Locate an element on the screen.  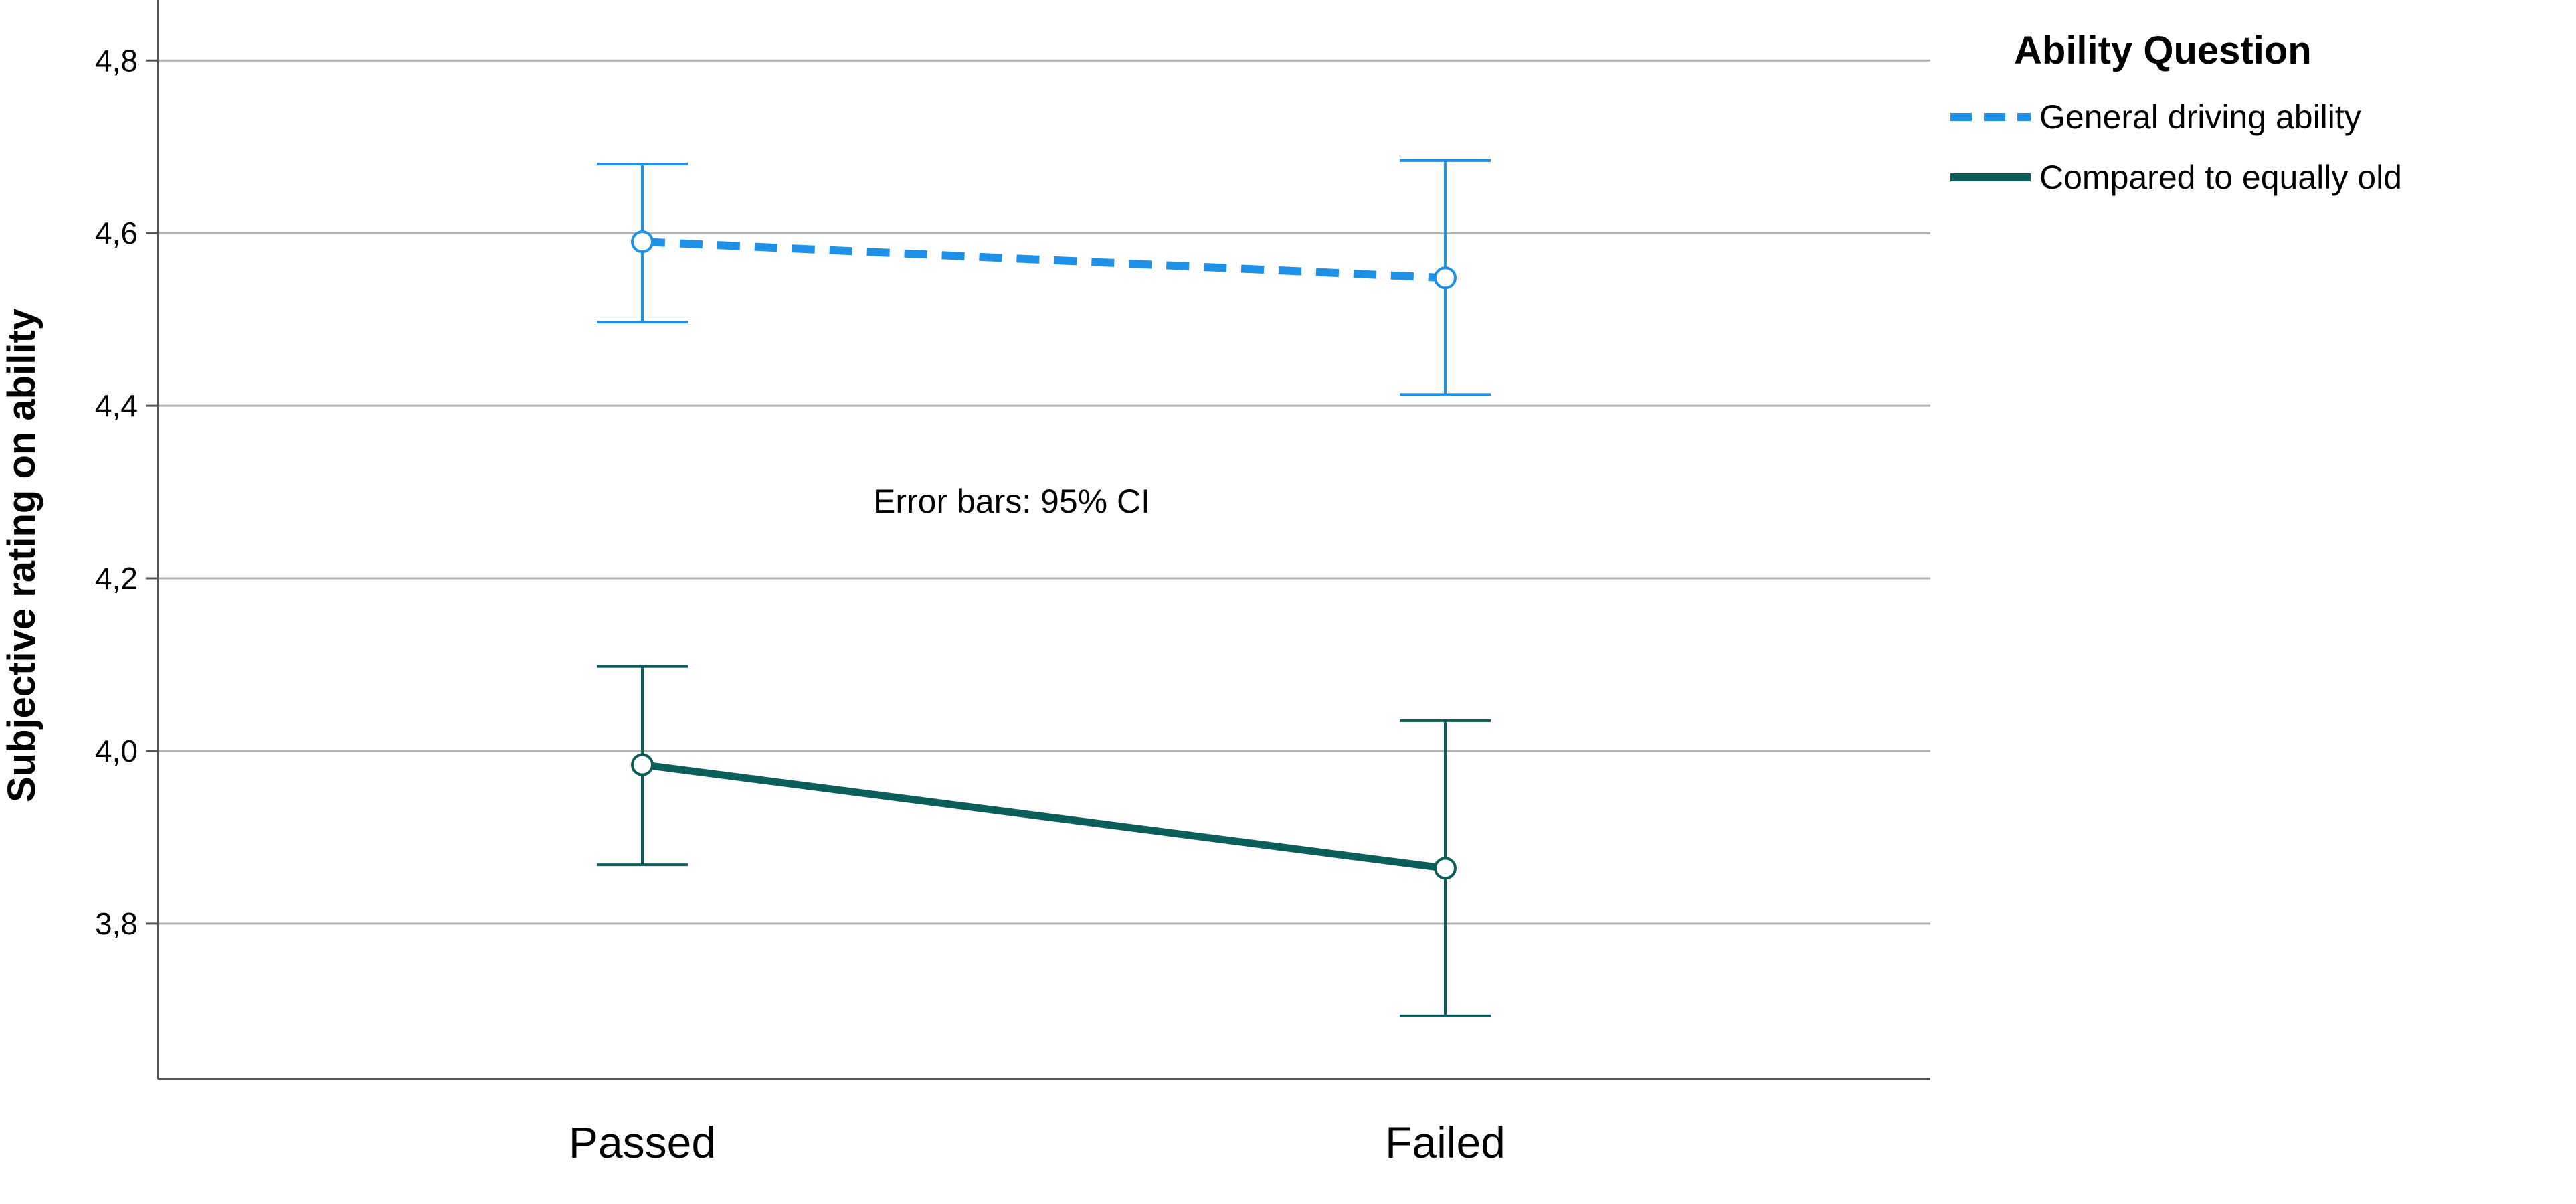
y-tick-labels: 3,8 4,0 4,2 4,4 4,6 4,8 is located at coordinates (116, 492).